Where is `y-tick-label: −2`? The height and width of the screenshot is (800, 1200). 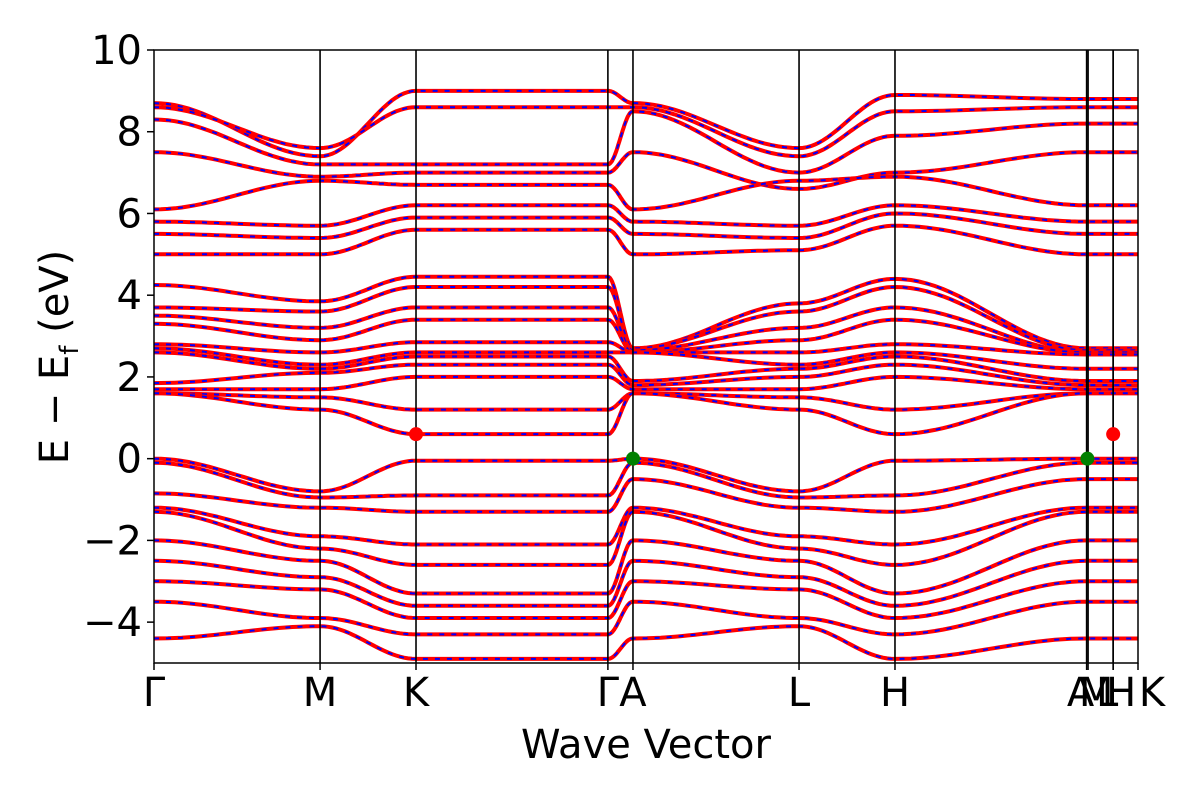
y-tick-label: −2 is located at coordinates (112, 541).